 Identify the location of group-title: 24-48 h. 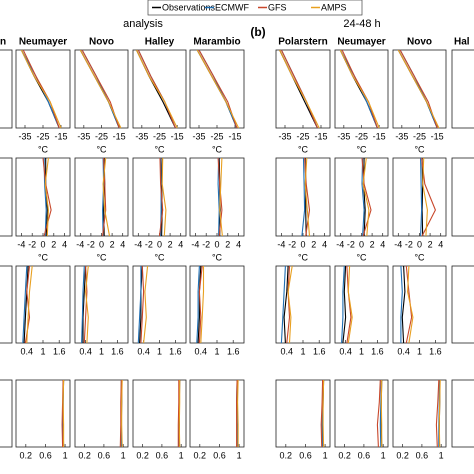
(361, 24).